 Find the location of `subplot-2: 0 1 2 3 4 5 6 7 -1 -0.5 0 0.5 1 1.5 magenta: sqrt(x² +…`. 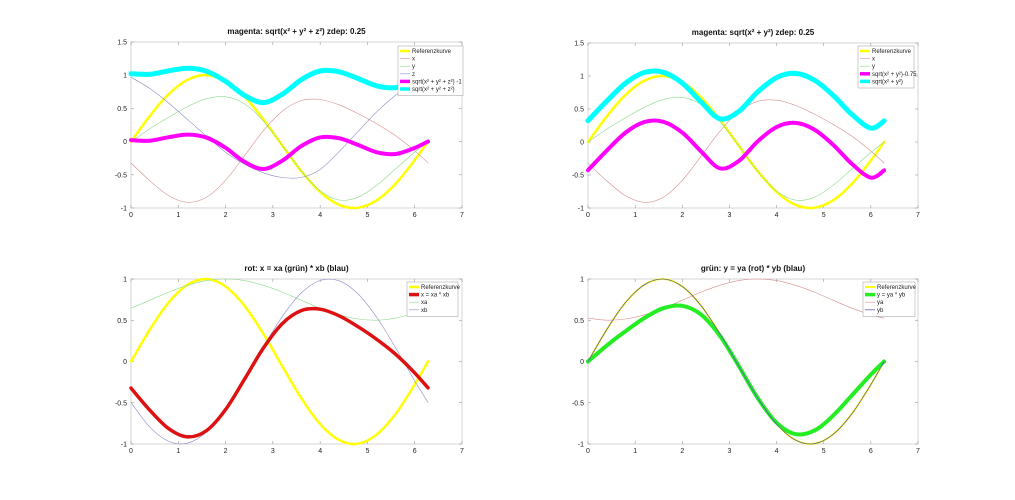

subplot-2: 0 1 2 3 4 5 6 7 -1 -0.5 0 0.5 1 1.5 magenta: sqrt(x² +… is located at coordinates (746, 123).